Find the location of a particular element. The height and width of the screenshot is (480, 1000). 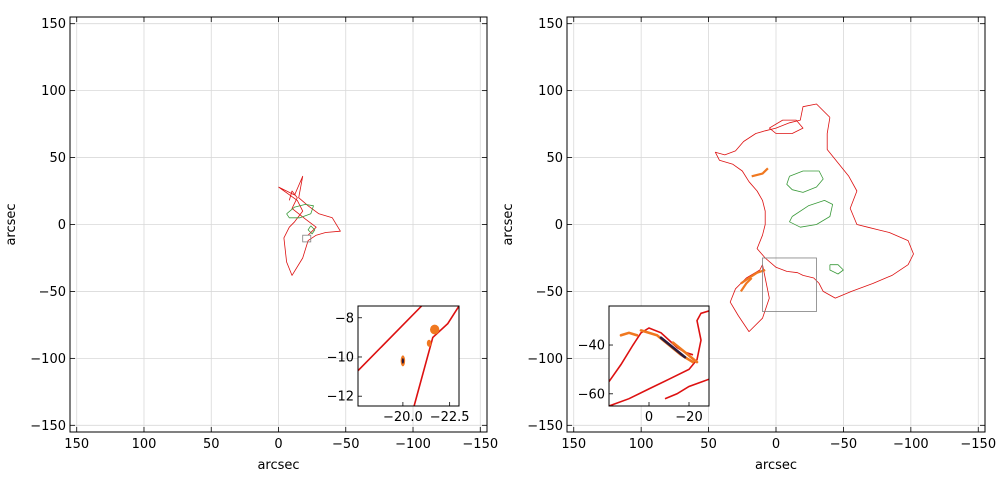

inset-panel: 0 −20 −40 −60 is located at coordinates (644, 365).